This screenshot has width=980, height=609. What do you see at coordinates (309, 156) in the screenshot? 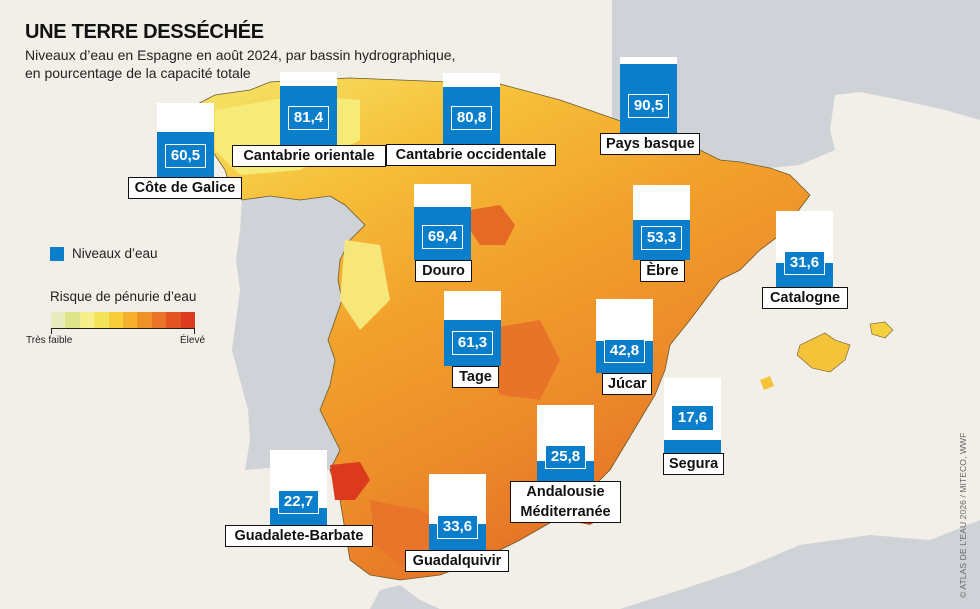
I see `basin-label-cantabrie-orientale: Cantabrie orientale` at bounding box center [309, 156].